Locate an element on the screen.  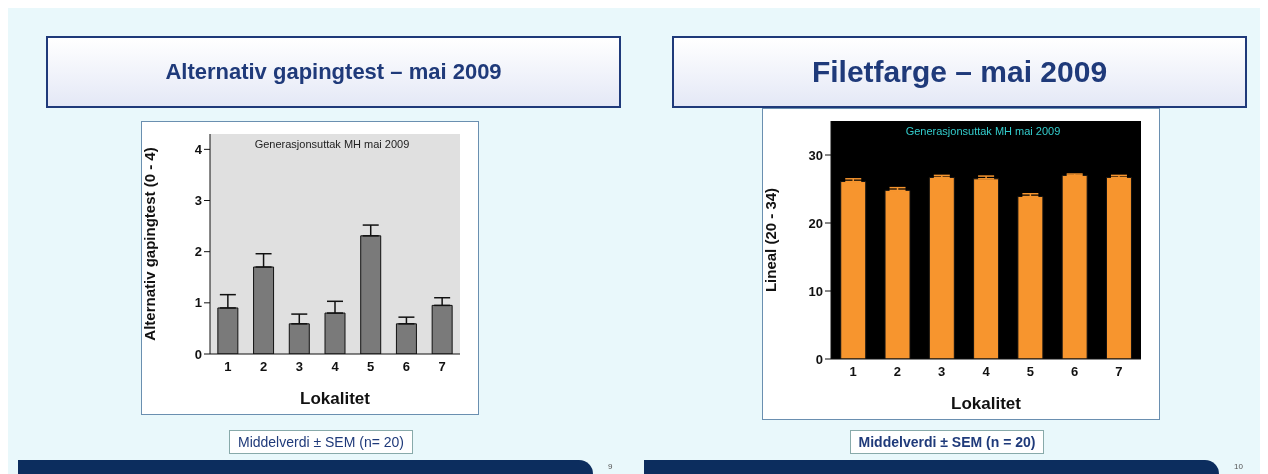
y-tick-label: 30 is located at coordinates (815, 155).